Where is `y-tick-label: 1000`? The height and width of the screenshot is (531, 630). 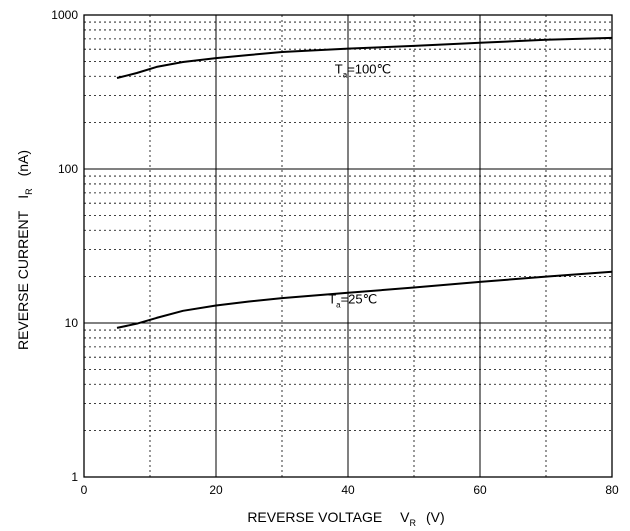 y-tick-label: 1000 is located at coordinates (64, 15).